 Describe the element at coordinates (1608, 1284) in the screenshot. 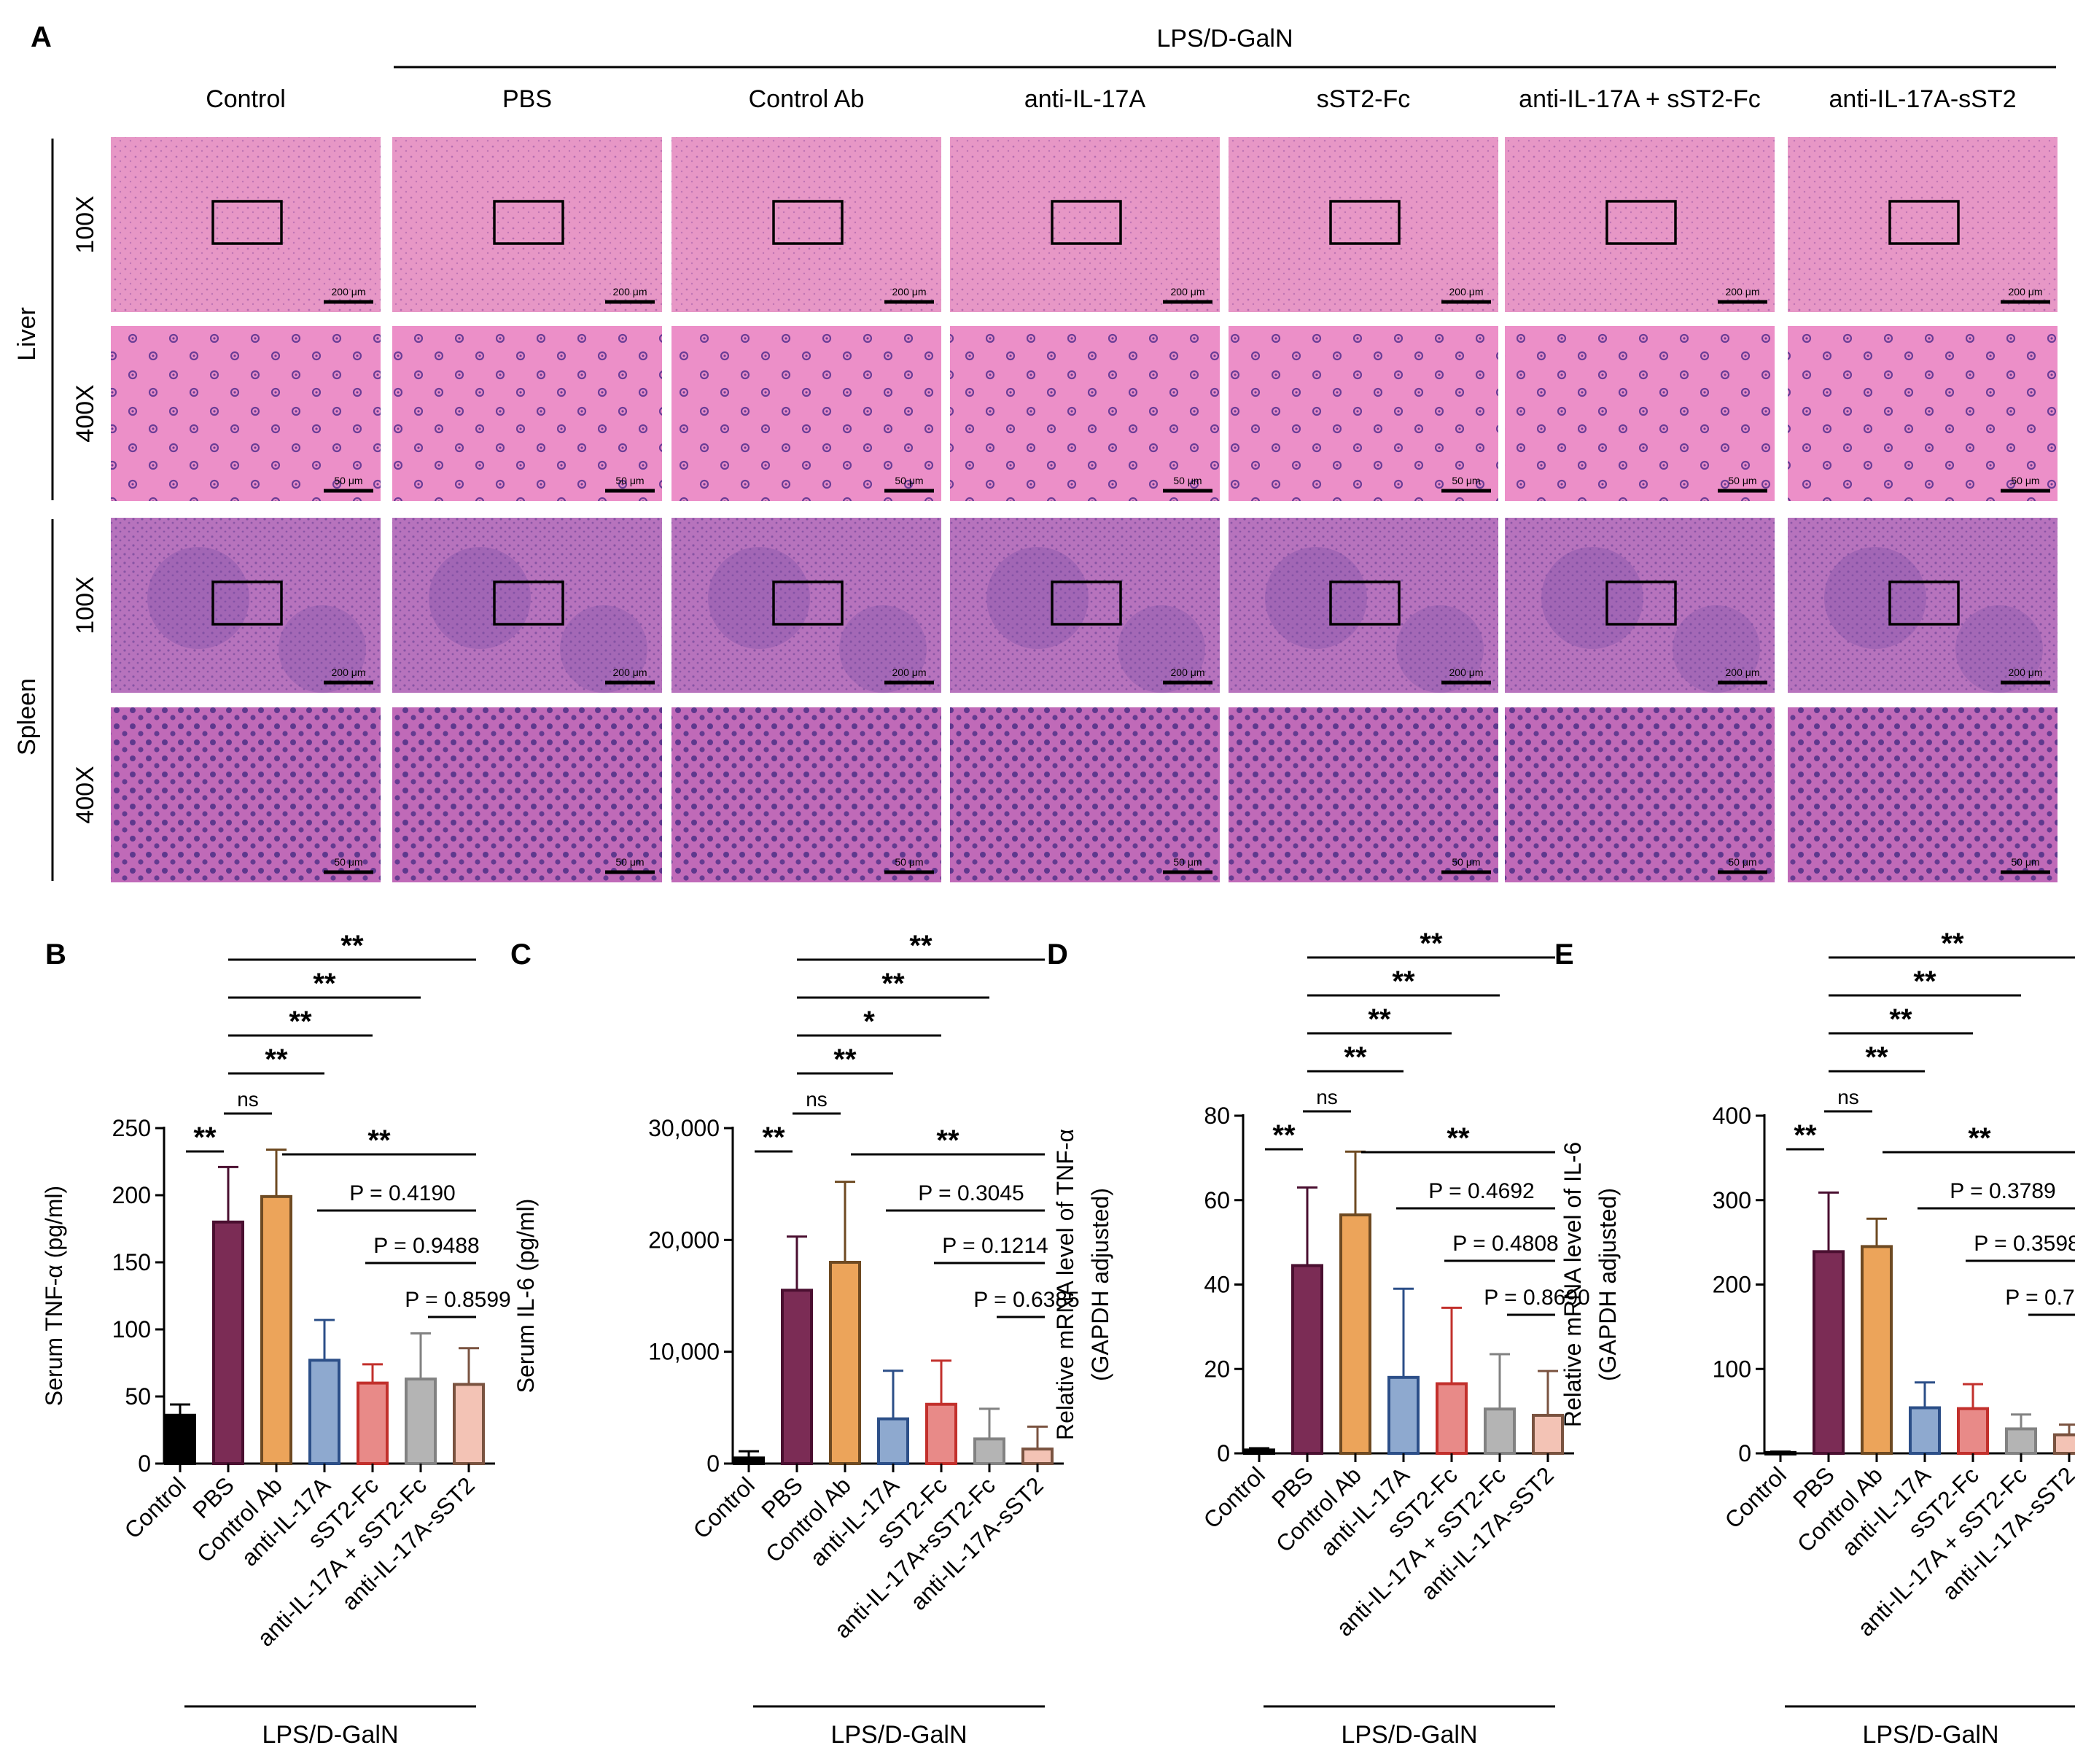

I see `y-axis-label-secondary: (GAPDH adjusted)` at that location.